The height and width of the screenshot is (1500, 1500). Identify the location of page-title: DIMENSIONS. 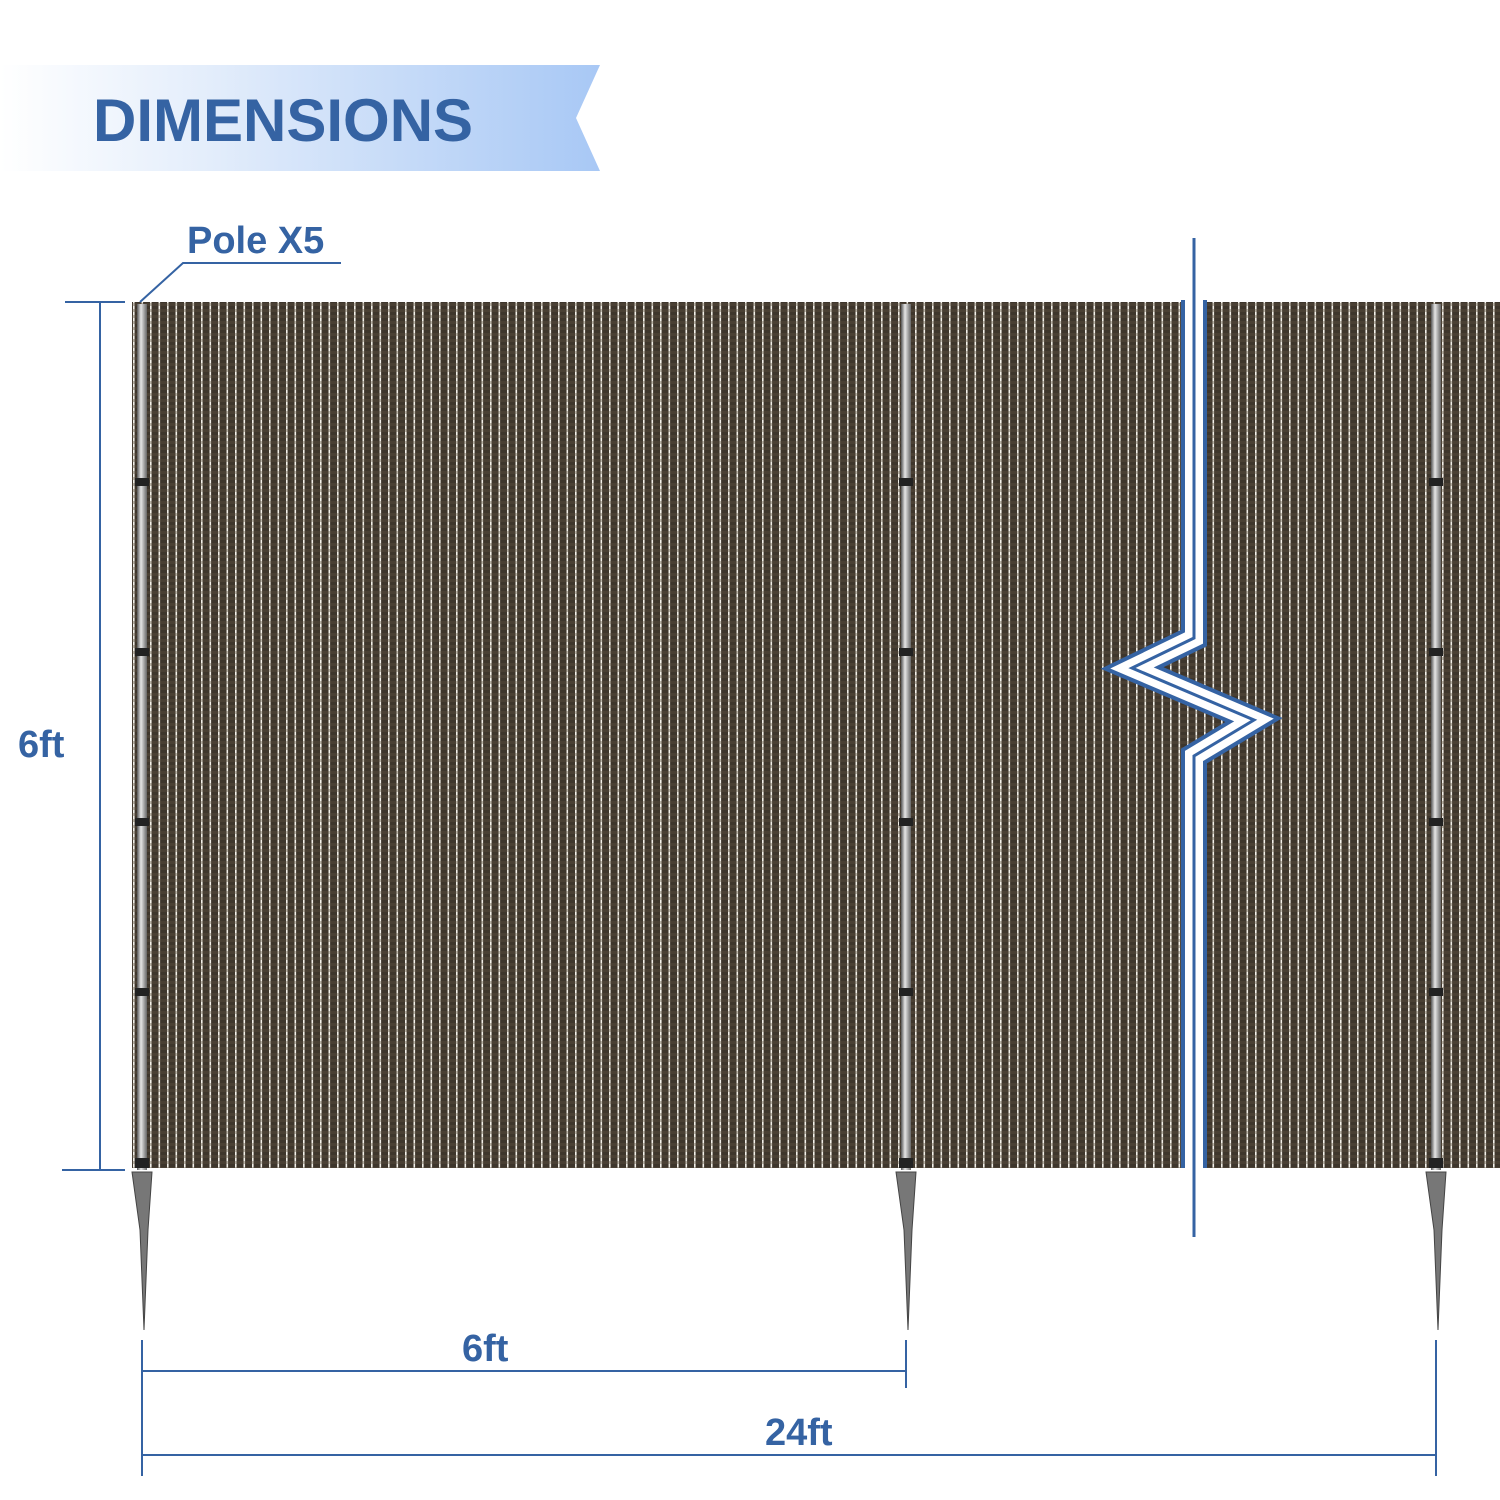
(283, 120).